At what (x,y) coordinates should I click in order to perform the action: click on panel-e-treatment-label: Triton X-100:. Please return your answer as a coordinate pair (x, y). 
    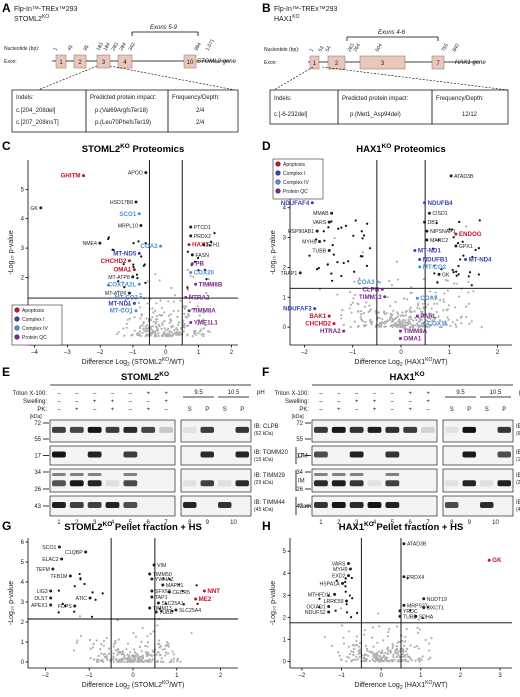
    Looking at the image, I should click on (30, 394).